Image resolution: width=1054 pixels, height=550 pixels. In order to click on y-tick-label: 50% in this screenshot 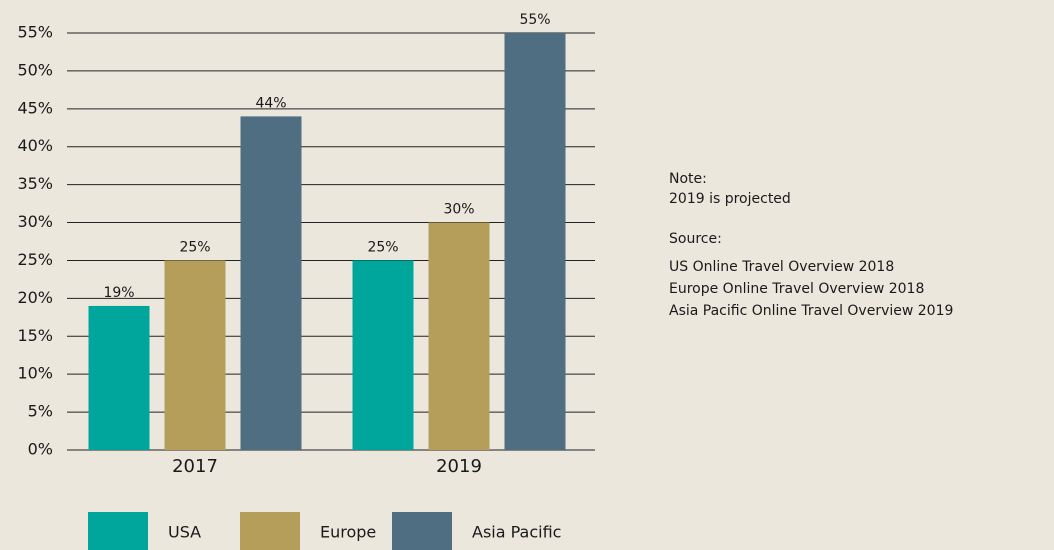, I will do `click(35, 69)`.